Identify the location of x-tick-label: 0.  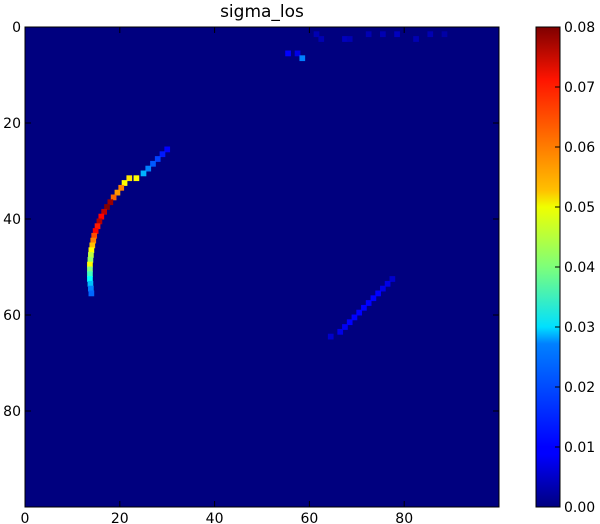
(25, 517).